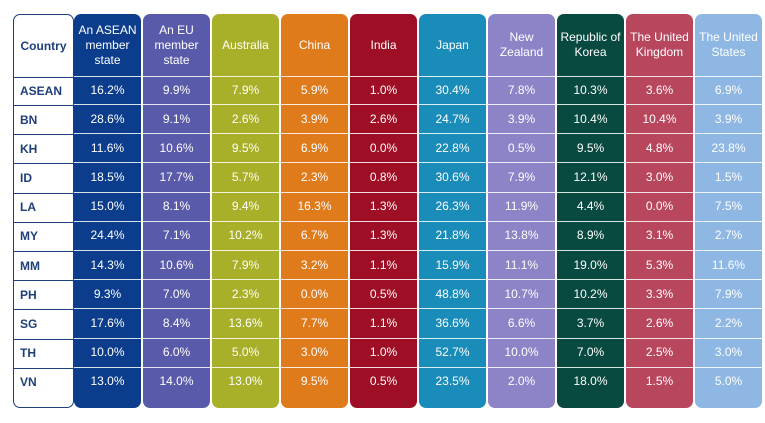 The width and height of the screenshot is (765, 423). Describe the element at coordinates (728, 176) in the screenshot. I see `value-cell: 1.5%` at that location.